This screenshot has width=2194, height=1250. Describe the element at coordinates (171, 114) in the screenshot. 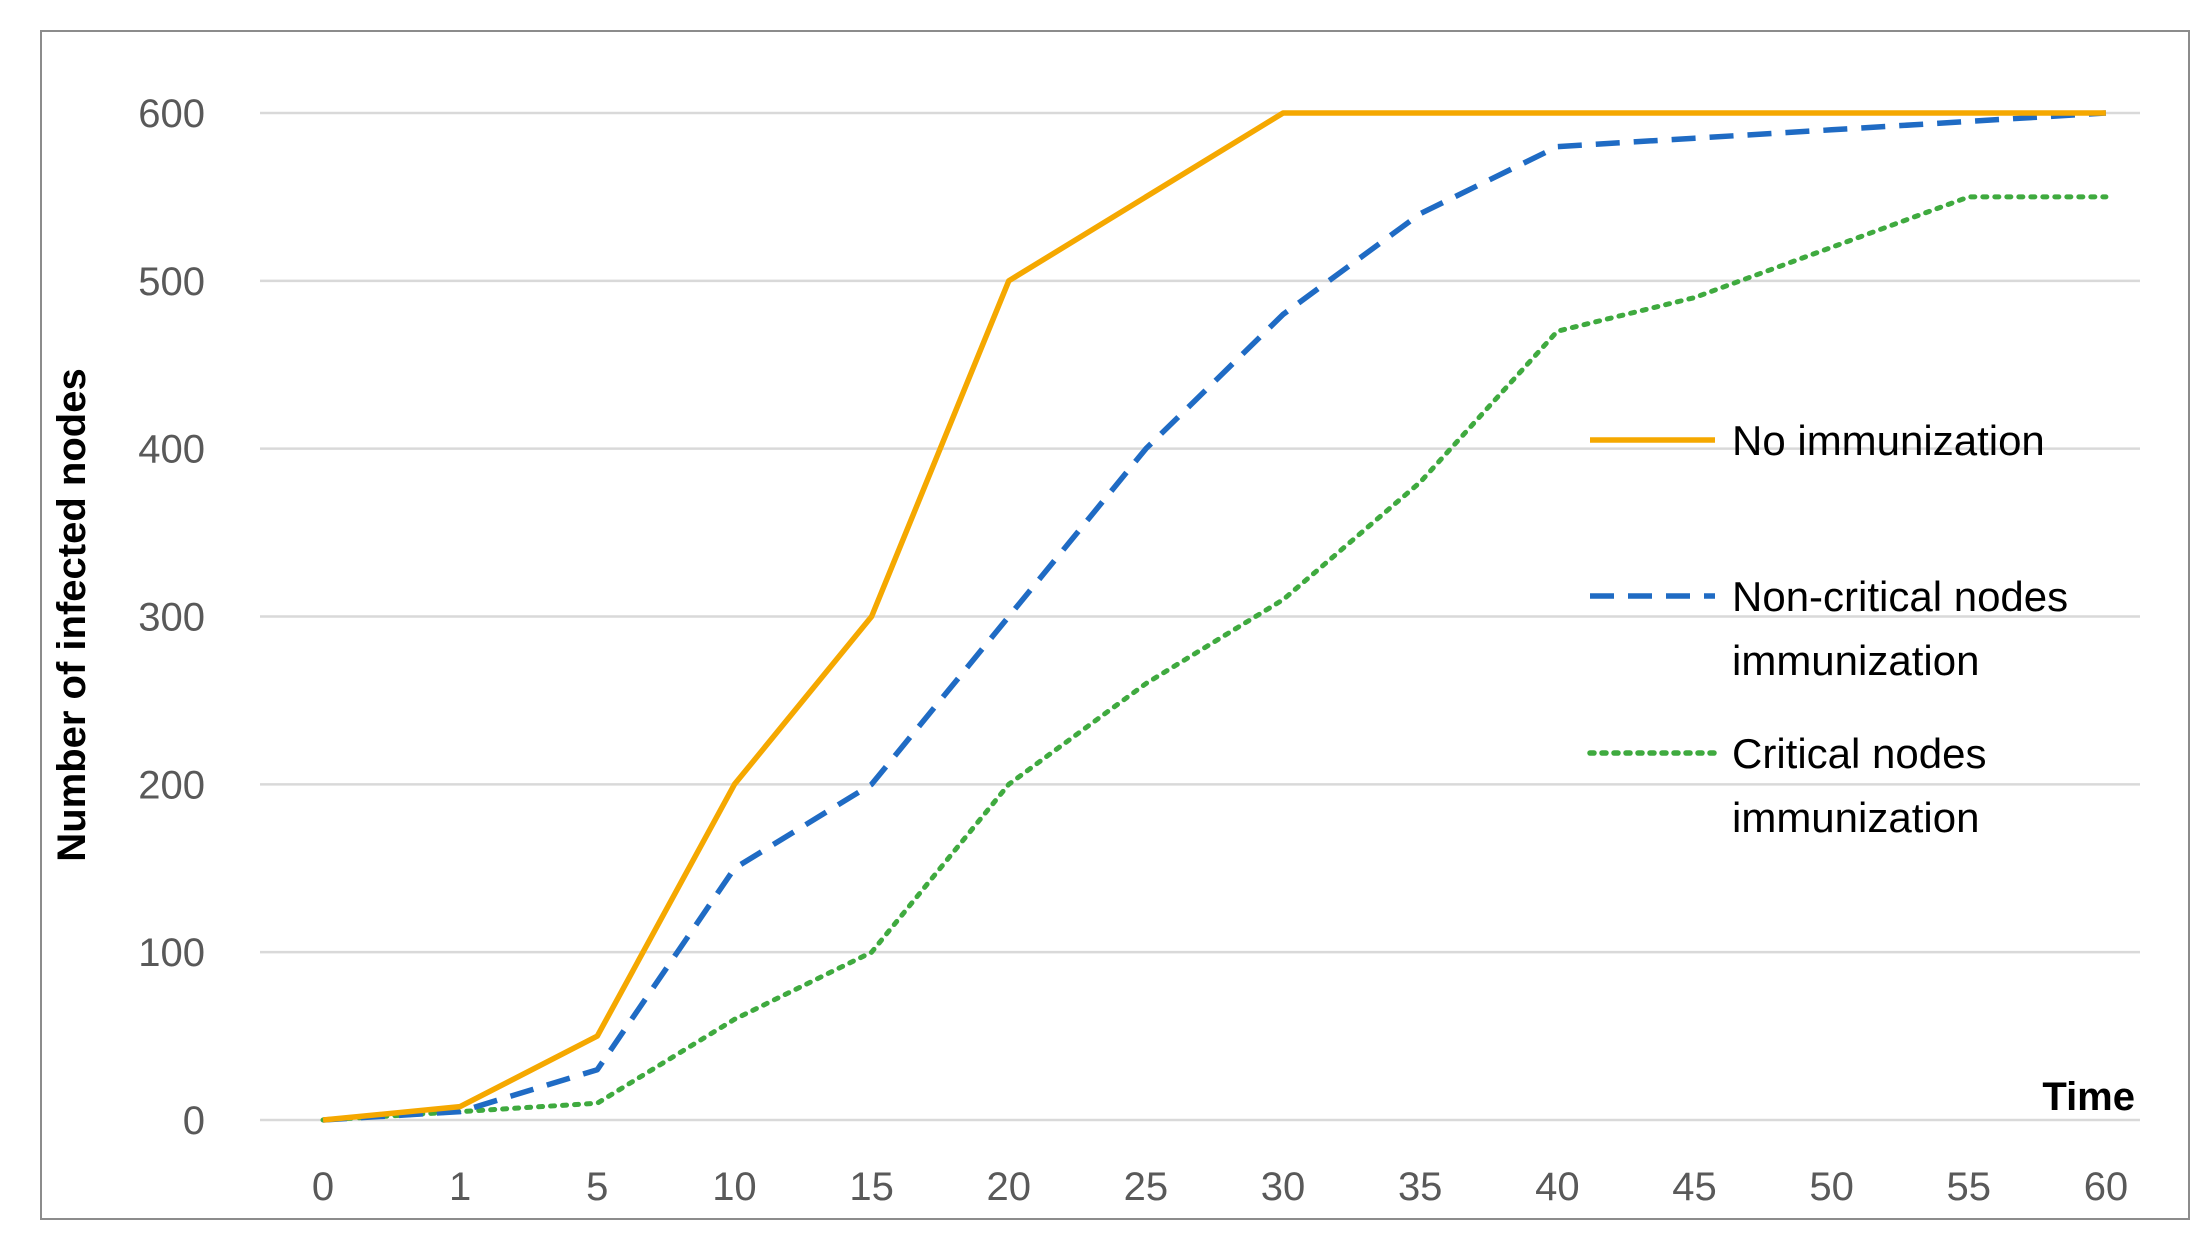

I see `y-tick-label: 600` at that location.